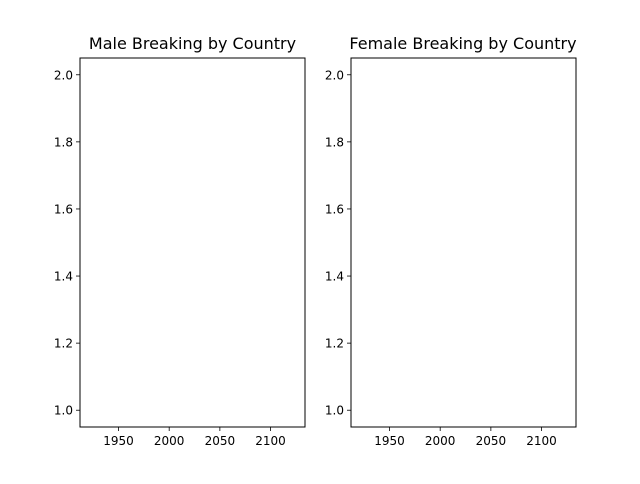  What do you see at coordinates (440, 441) in the screenshot?
I see `female-x-tick-label: 2000` at bounding box center [440, 441].